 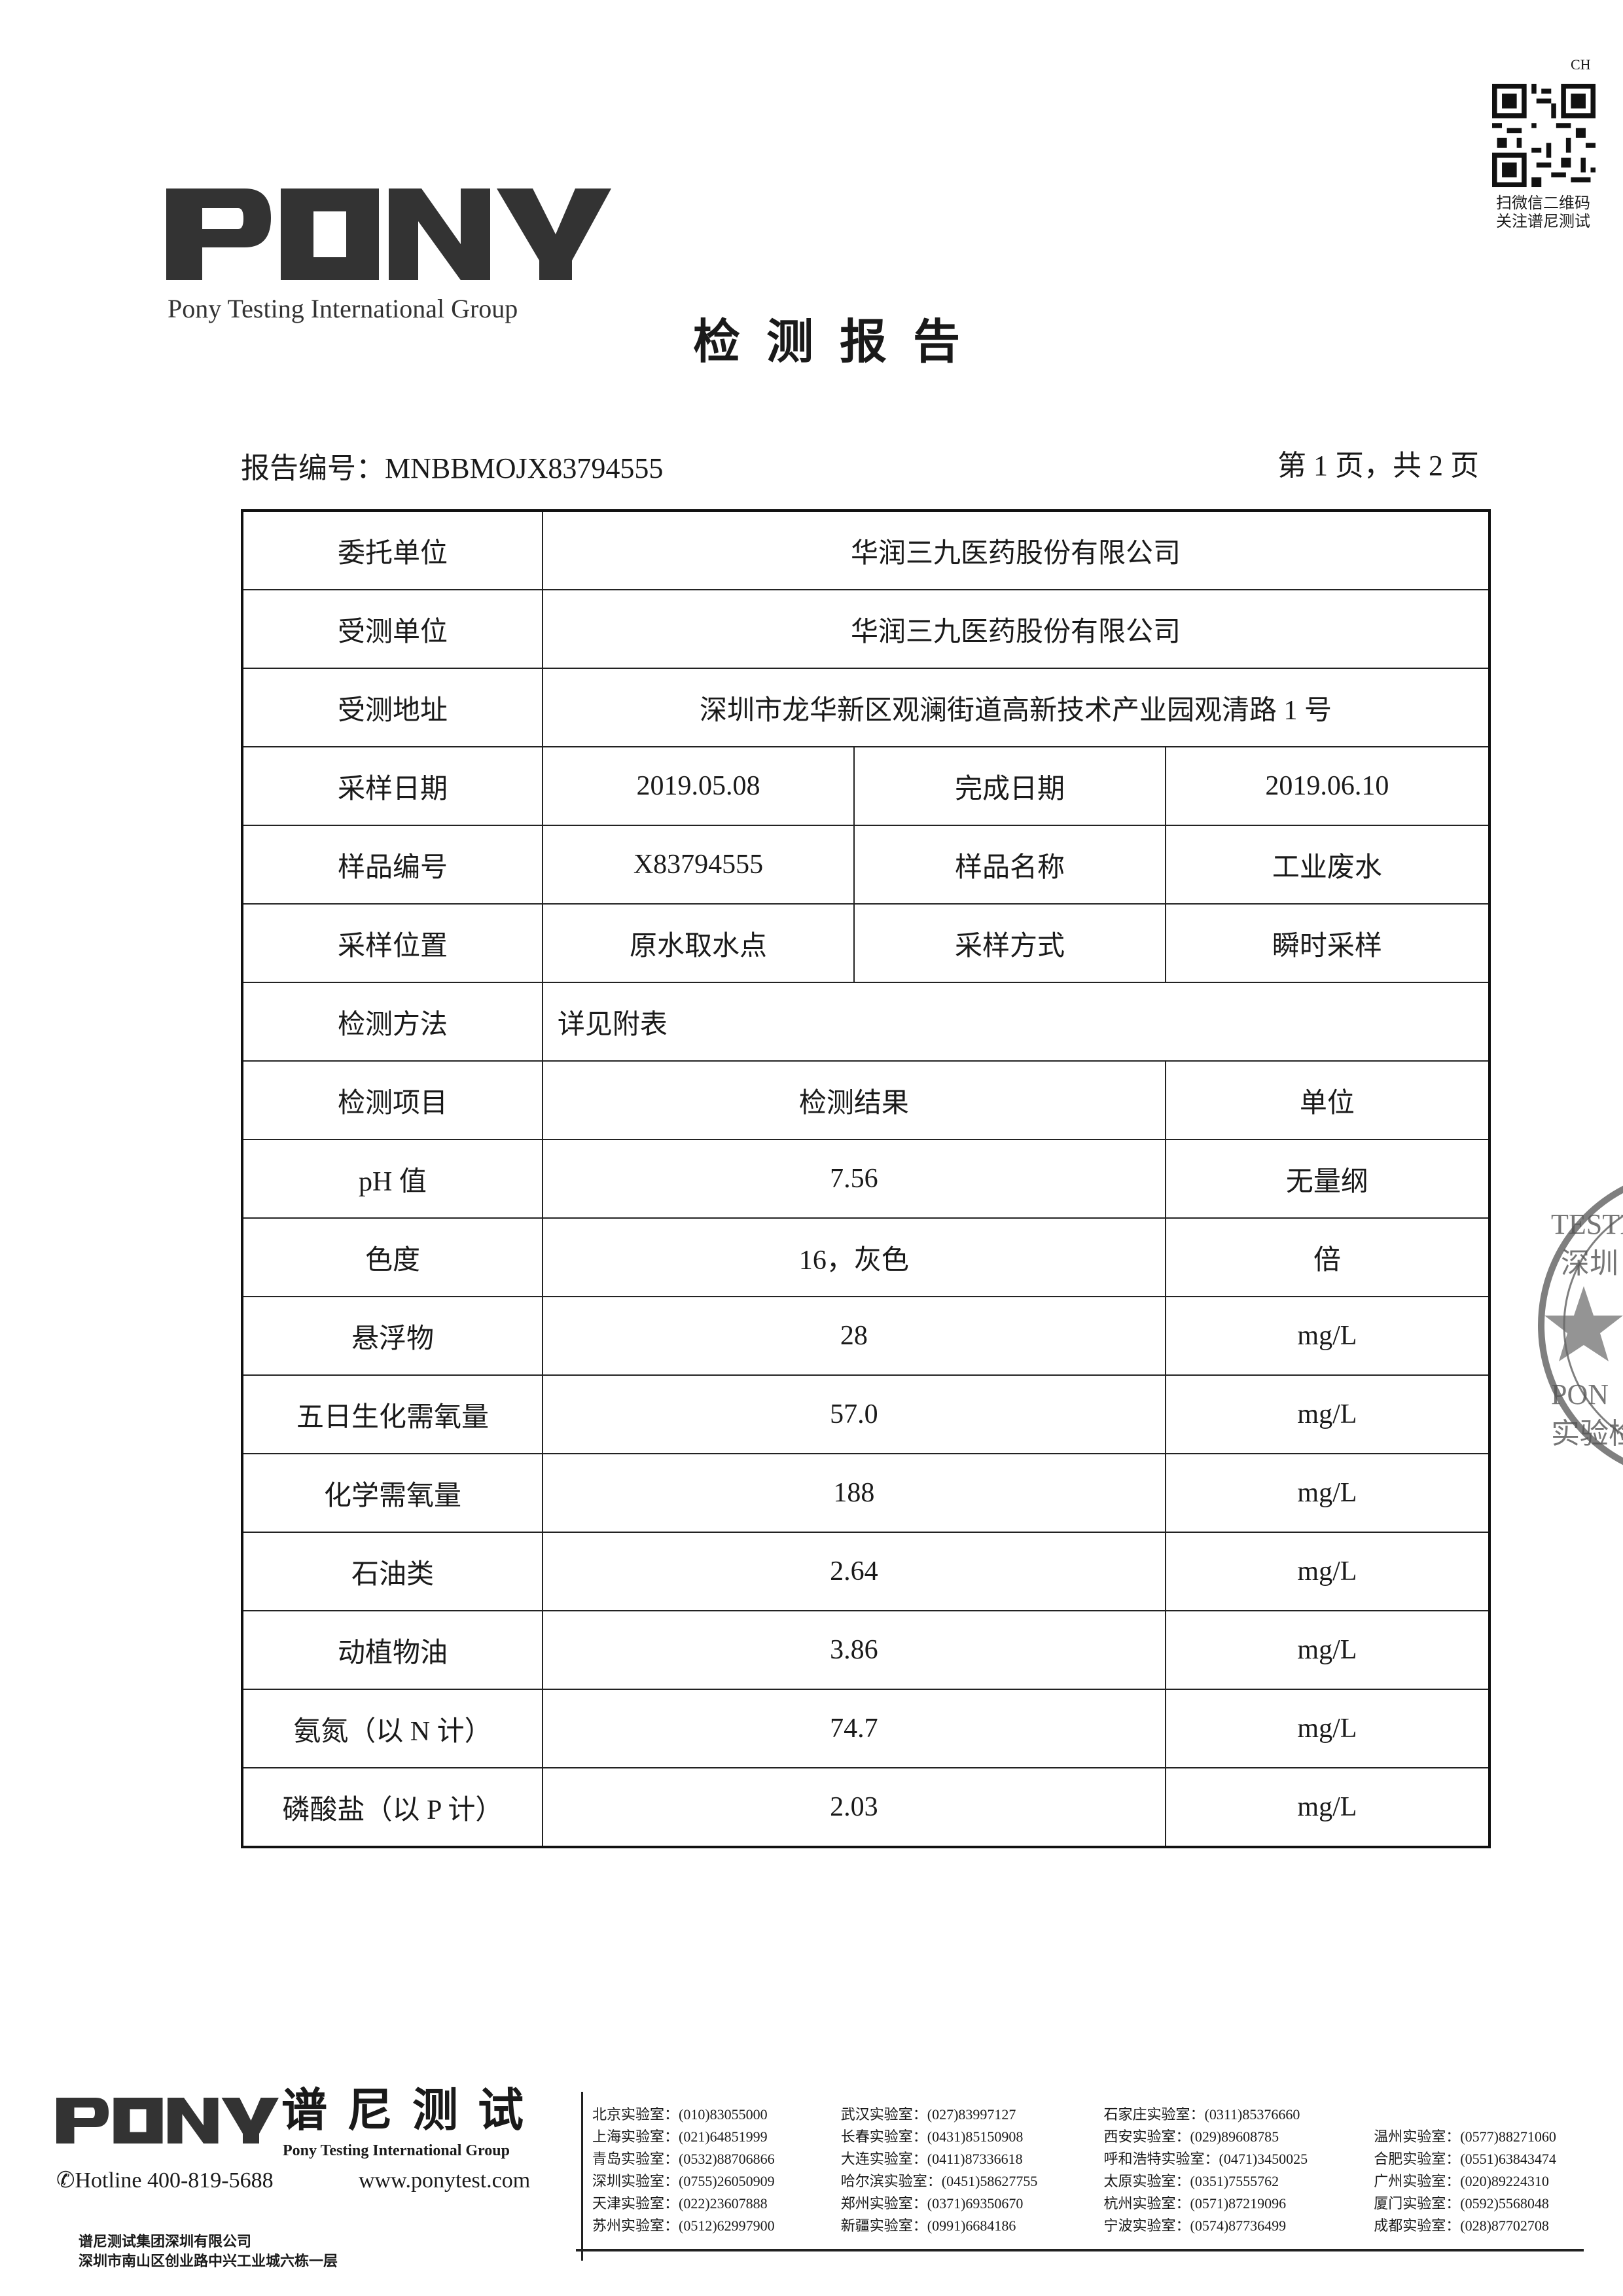 I want to click on result-value: 74.7, so click(x=854, y=1728).